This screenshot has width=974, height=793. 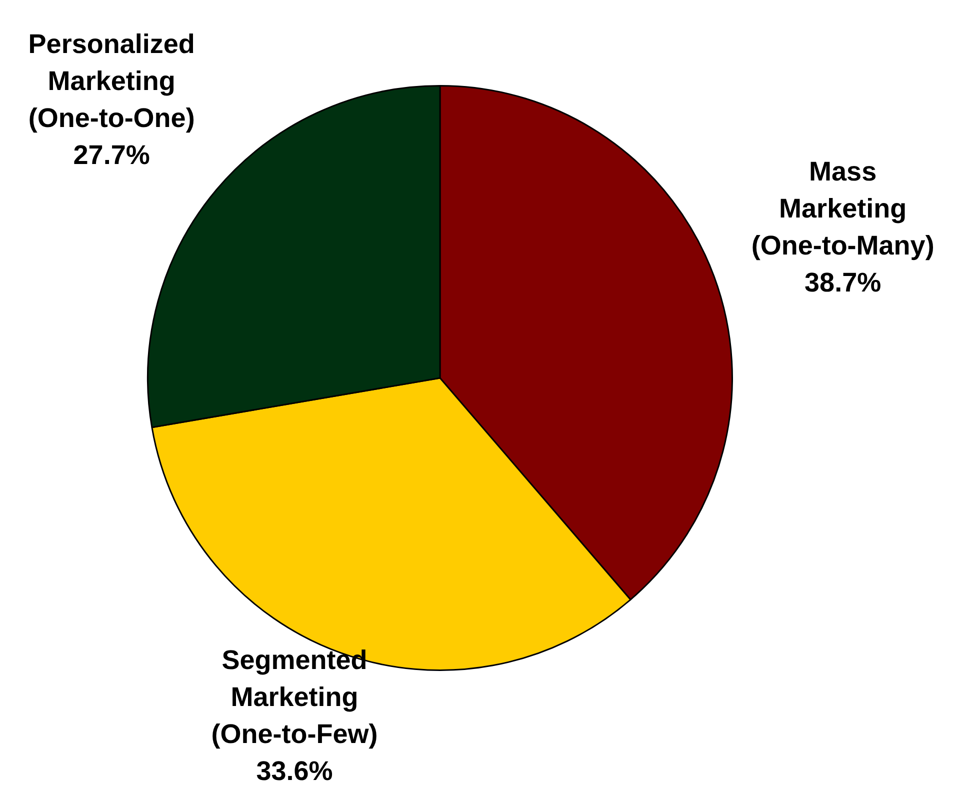 What do you see at coordinates (111, 155) in the screenshot?
I see `data-label: 27.7%` at bounding box center [111, 155].